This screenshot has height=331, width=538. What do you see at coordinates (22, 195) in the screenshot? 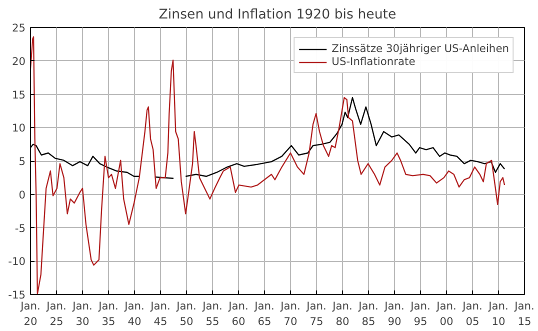
I see `y-tick-label: 0` at bounding box center [22, 195].